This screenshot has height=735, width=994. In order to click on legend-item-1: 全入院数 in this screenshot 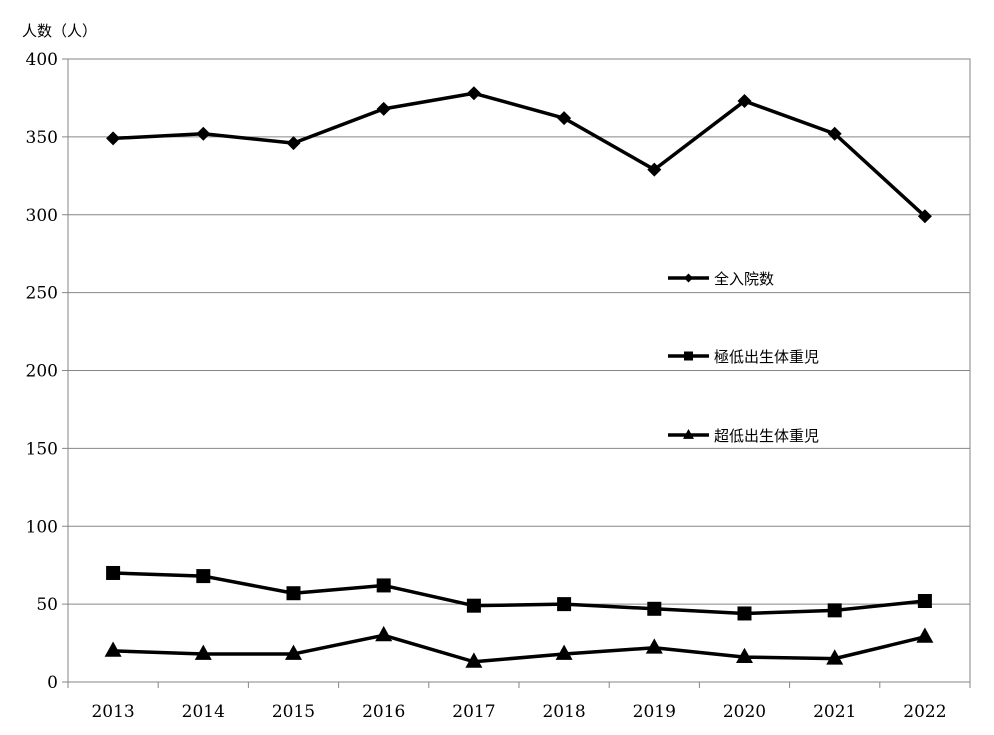, I will do `click(721, 279)`.